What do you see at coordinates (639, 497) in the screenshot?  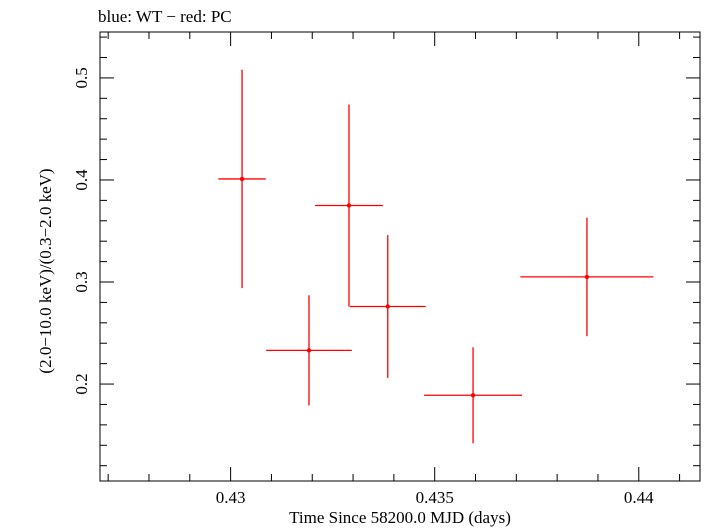 I see `x-tick-label: 0.44` at bounding box center [639, 497].